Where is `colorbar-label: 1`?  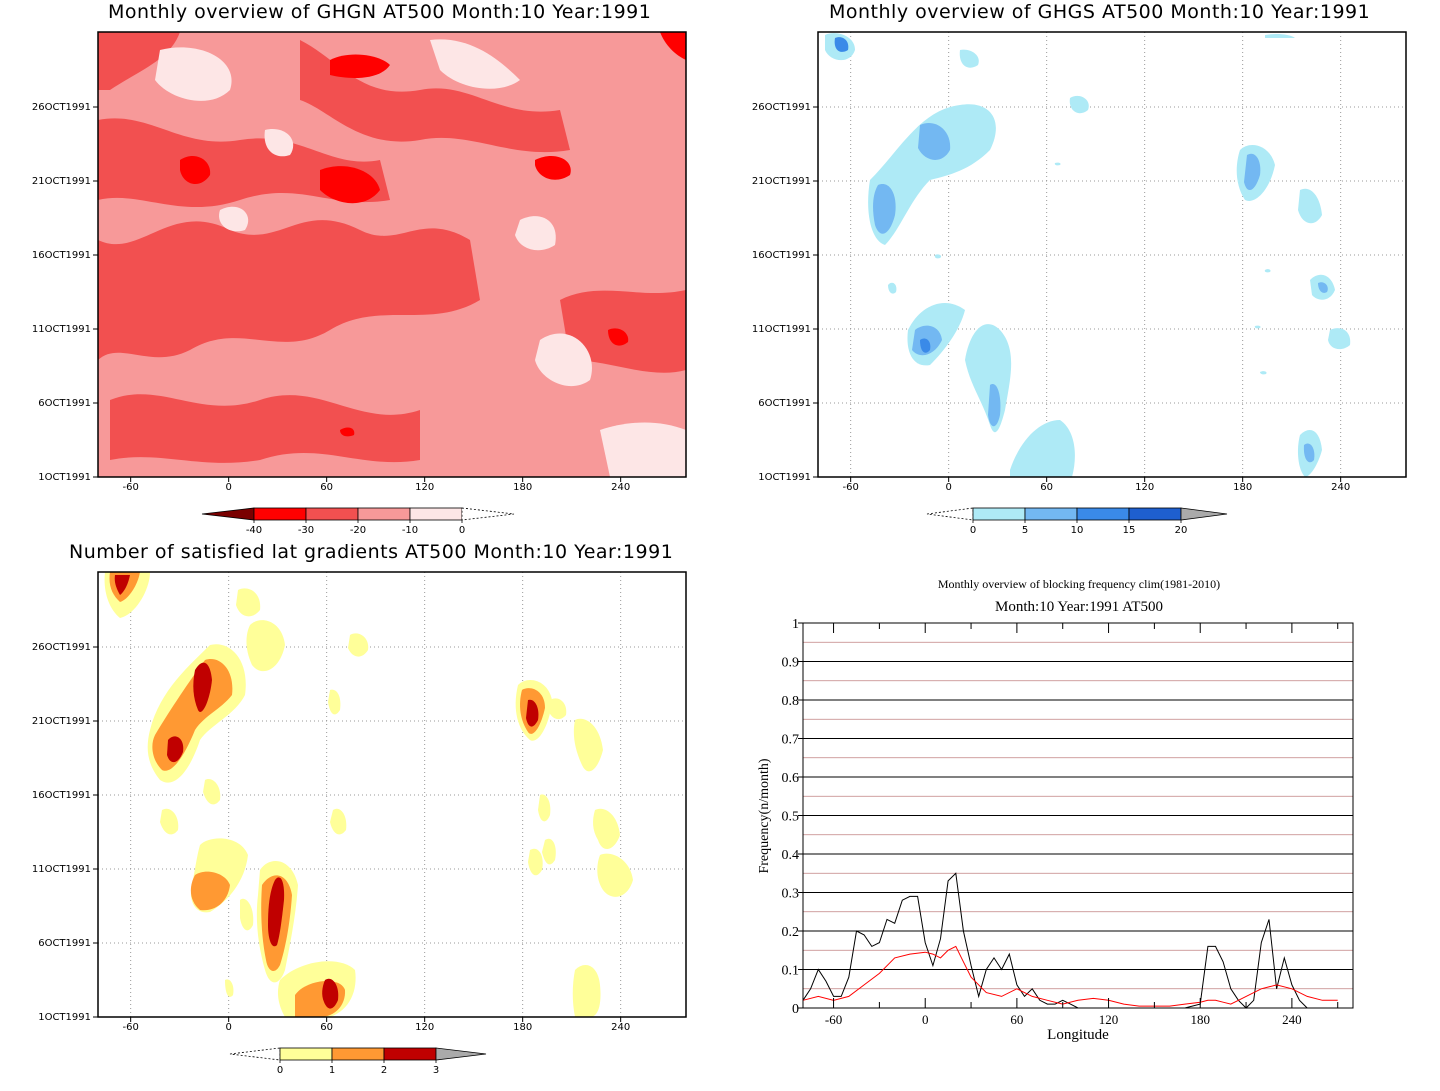
colorbar-label: 1 is located at coordinates (332, 1070).